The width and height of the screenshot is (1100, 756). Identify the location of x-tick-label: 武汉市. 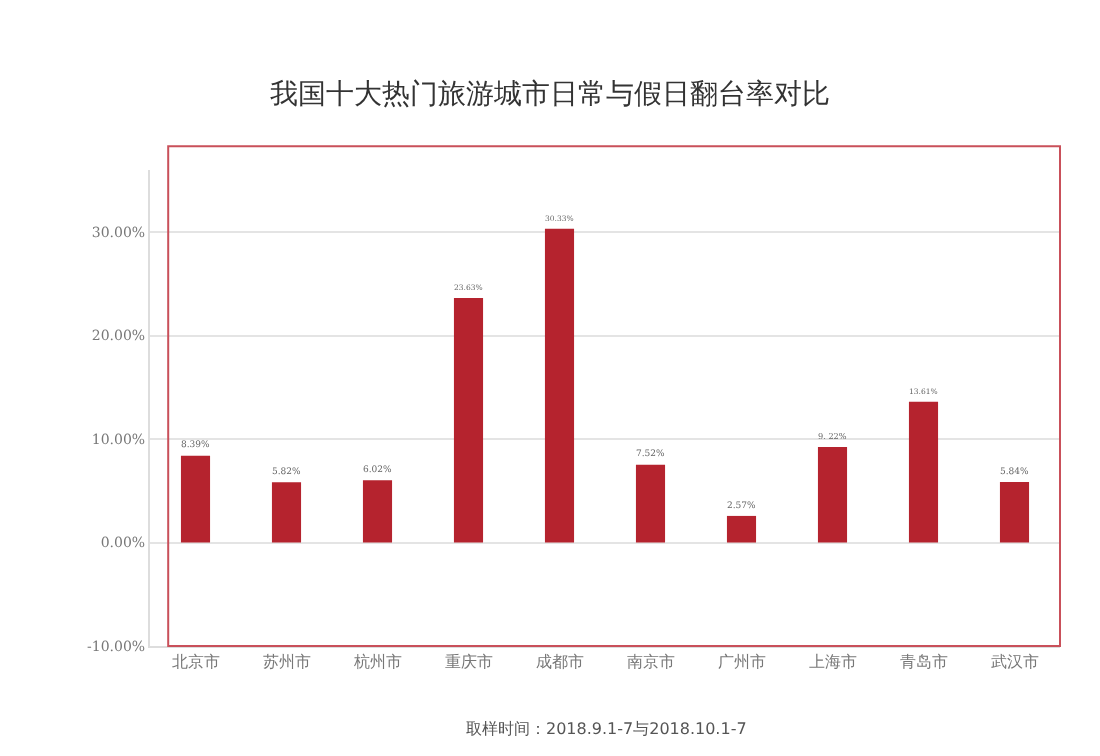
(1014, 662).